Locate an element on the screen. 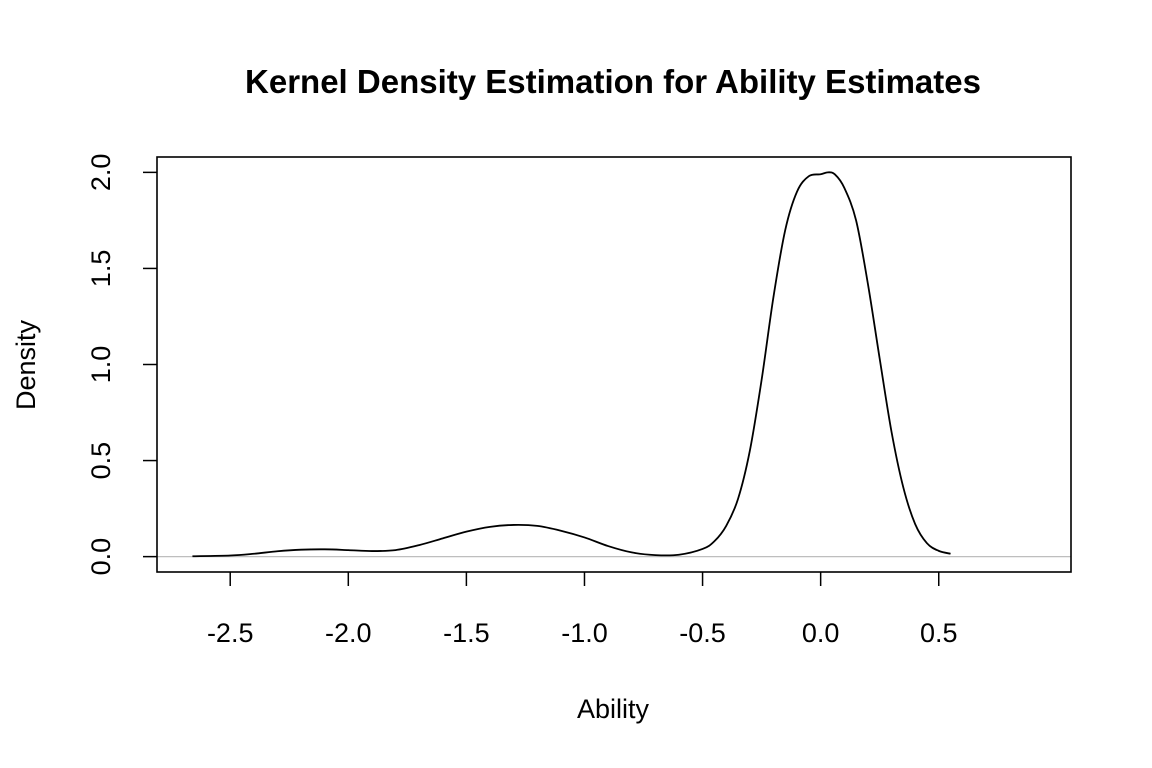  x-tick-label: 0.0 is located at coordinates (821, 633).